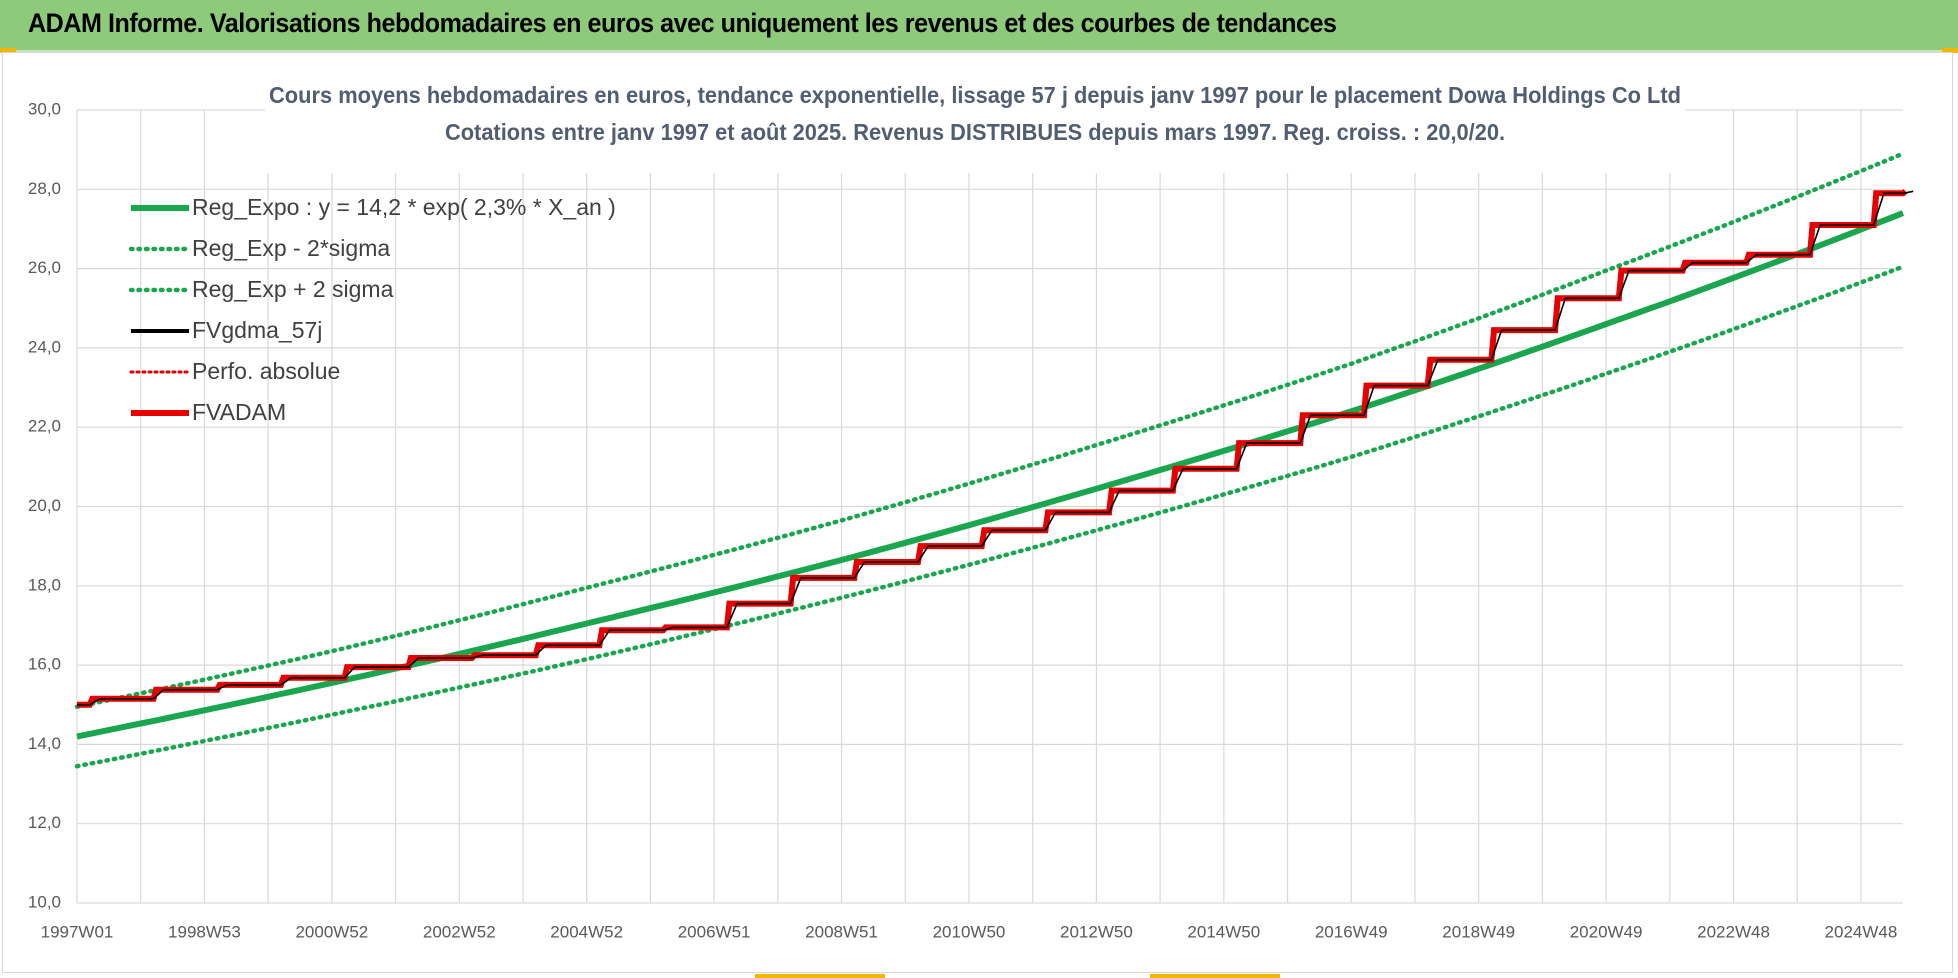  I want to click on x-tick-label: 2004W52, so click(586, 931).